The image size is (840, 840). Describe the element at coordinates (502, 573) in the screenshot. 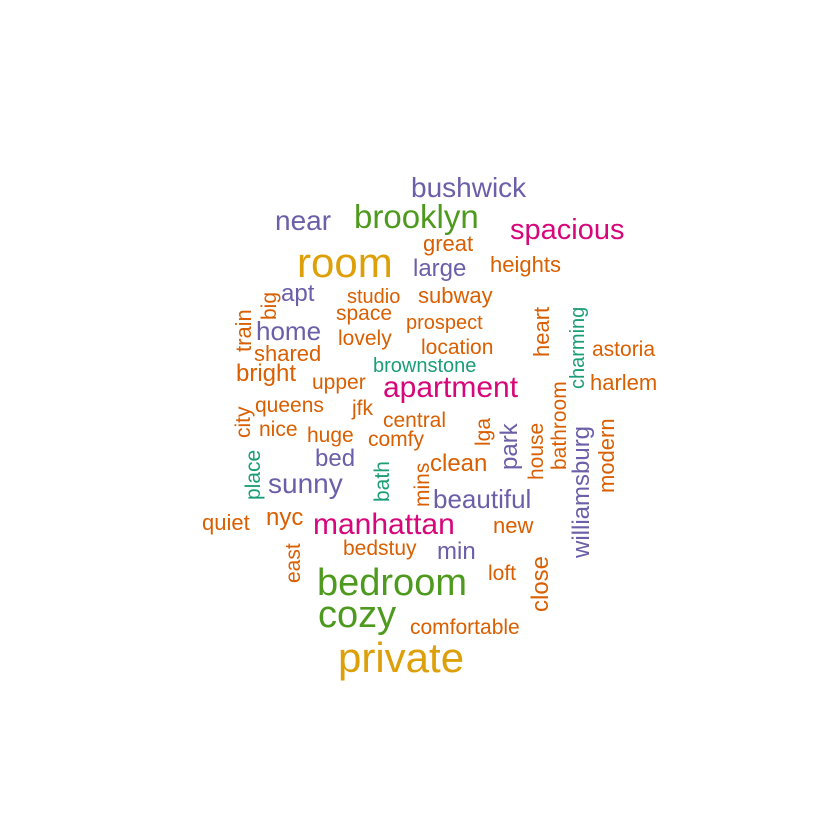

I see `word-loft: loft` at that location.